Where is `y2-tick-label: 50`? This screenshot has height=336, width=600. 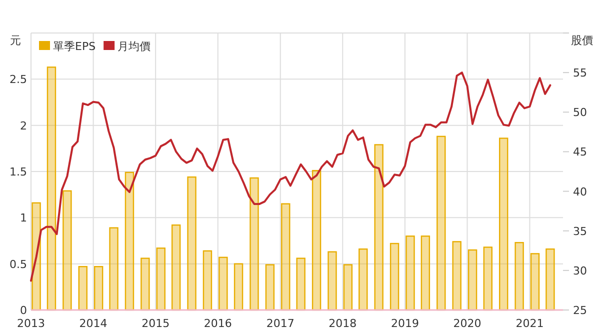
y2-tick-label: 50 is located at coordinates (580, 113).